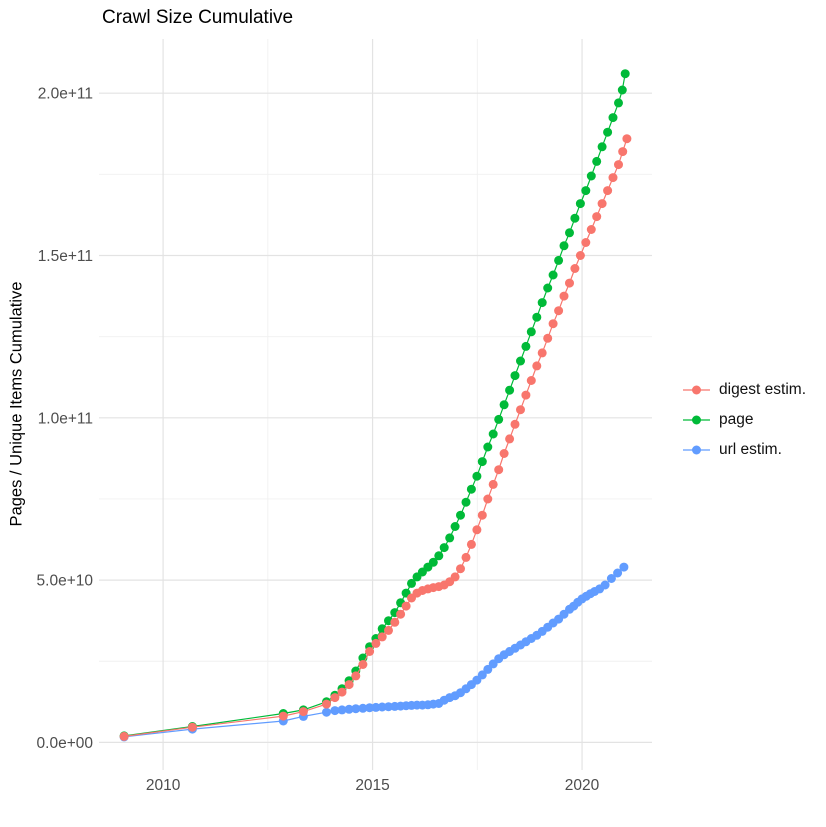  What do you see at coordinates (750, 449) in the screenshot?
I see `legend-label: url estim.` at bounding box center [750, 449].